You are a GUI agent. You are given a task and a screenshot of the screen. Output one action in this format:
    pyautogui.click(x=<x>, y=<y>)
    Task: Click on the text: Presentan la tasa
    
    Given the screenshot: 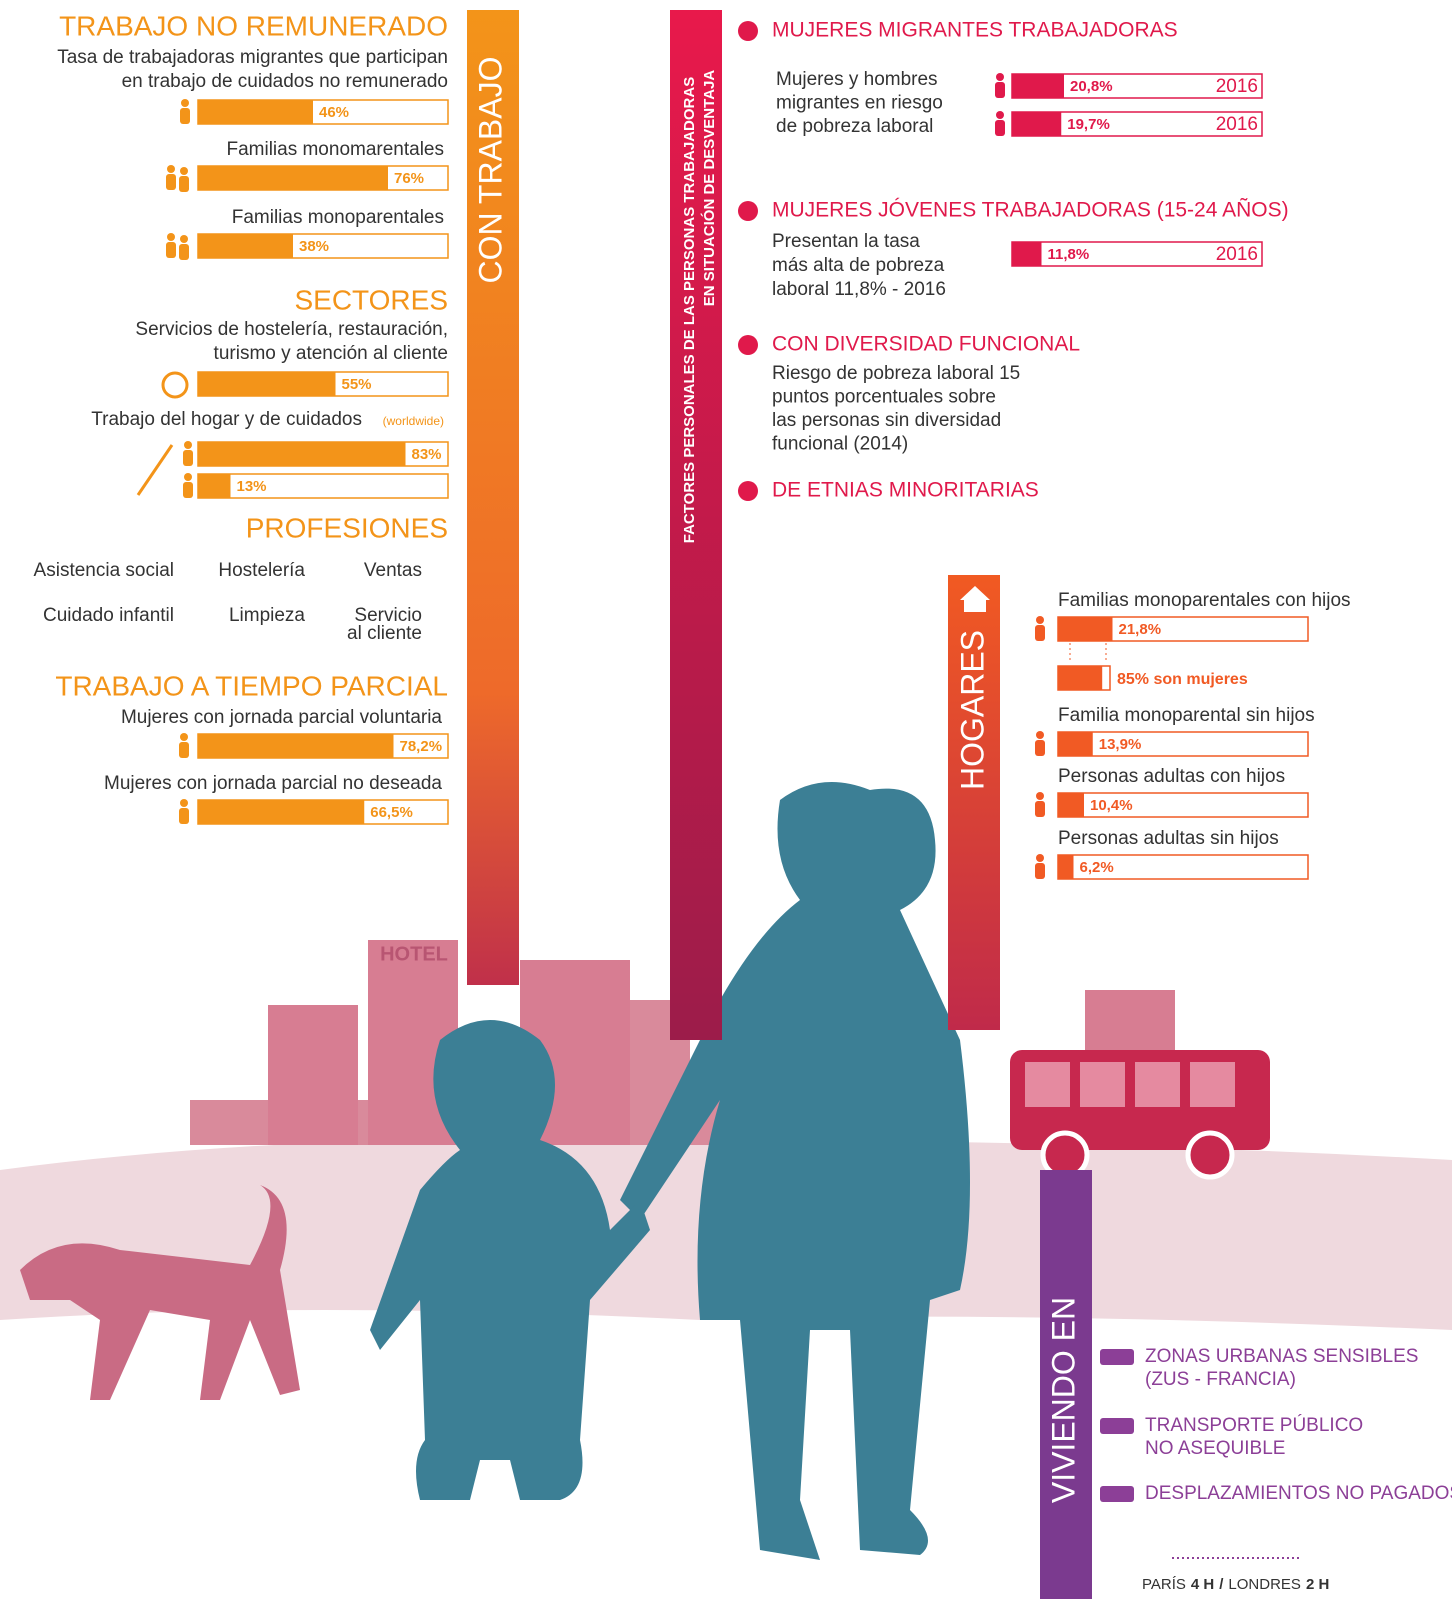 What is the action you would take?
    pyautogui.click(x=846, y=241)
    